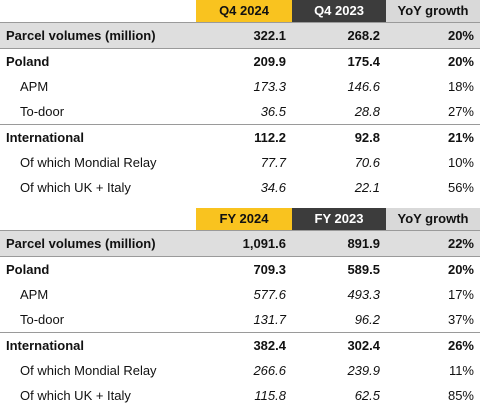 The image size is (480, 410). What do you see at coordinates (244, 11) in the screenshot?
I see `header-q4-2024: Q4 2024` at bounding box center [244, 11].